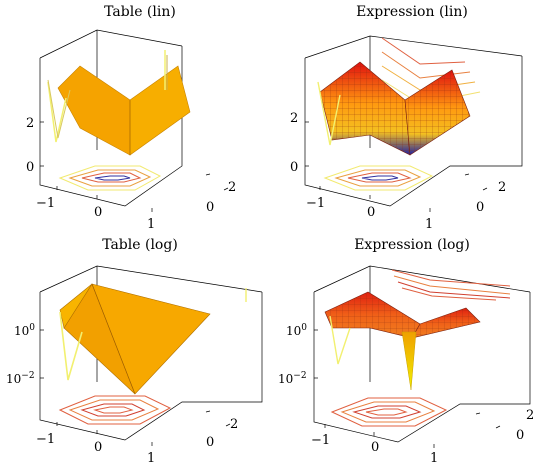 The width and height of the screenshot is (540, 464). Describe the element at coordinates (140, 245) in the screenshot. I see `chart-title: Table (log)` at that location.